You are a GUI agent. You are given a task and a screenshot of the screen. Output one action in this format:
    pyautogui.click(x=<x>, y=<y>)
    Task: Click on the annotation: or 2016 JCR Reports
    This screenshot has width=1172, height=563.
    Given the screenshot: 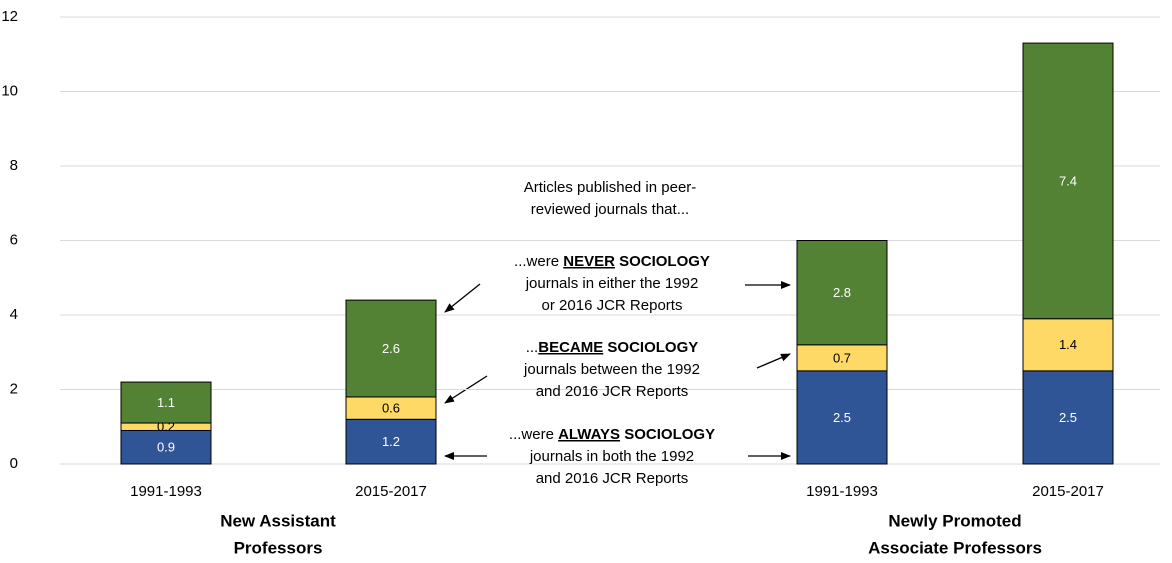 What is the action you would take?
    pyautogui.click(x=612, y=305)
    